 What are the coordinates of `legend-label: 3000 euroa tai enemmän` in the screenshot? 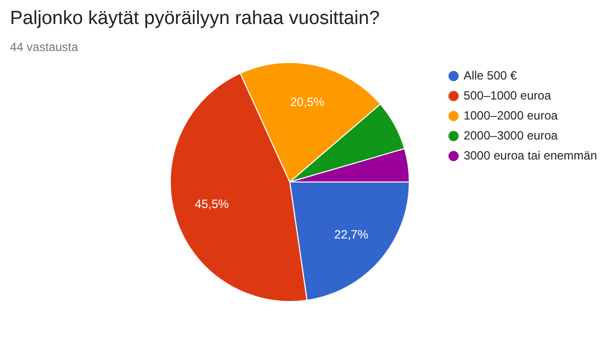 It's located at (531, 155).